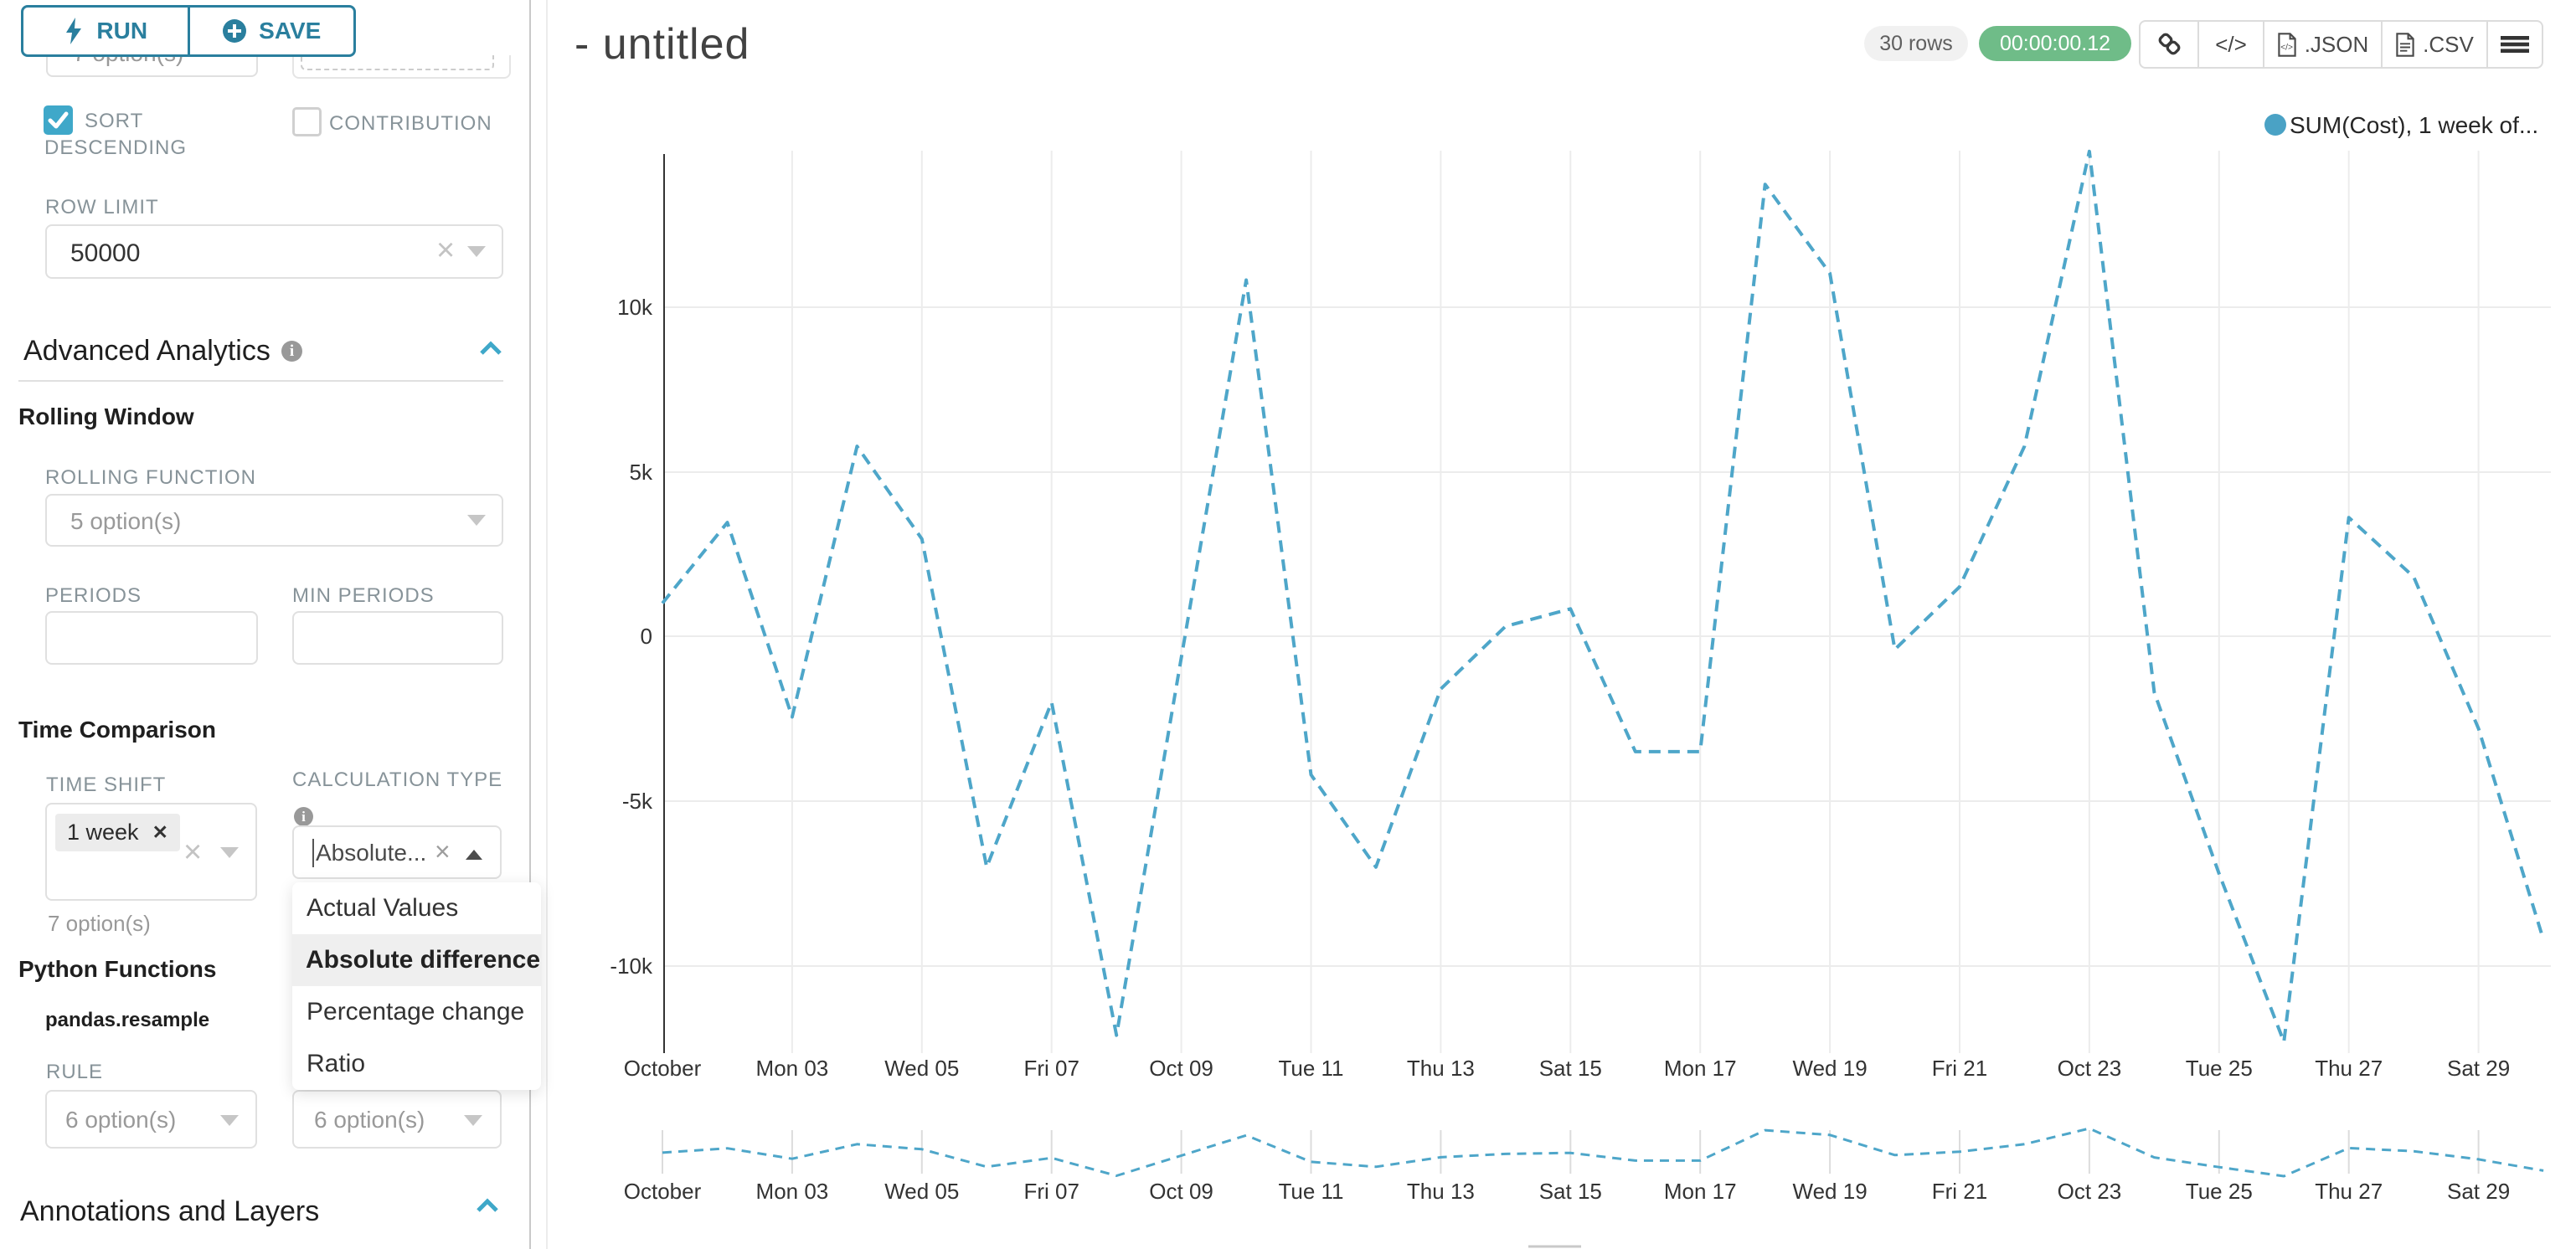  What do you see at coordinates (631, 966) in the screenshot?
I see `svg-text: -10k` at bounding box center [631, 966].